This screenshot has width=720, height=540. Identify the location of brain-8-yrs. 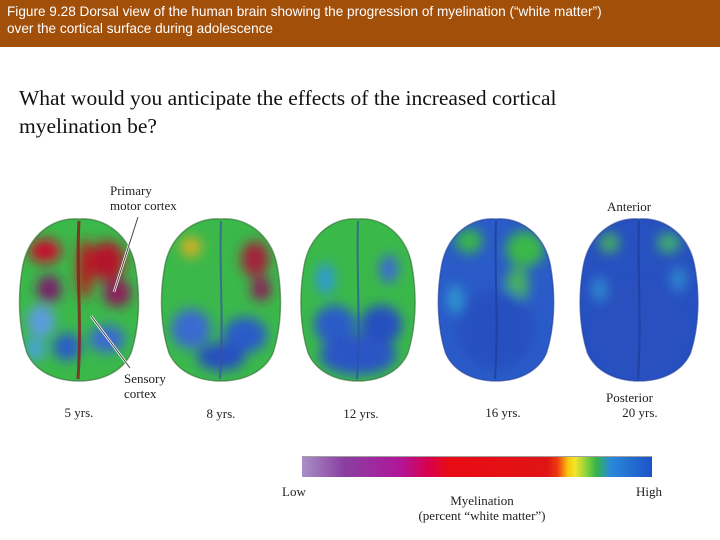
(221, 300).